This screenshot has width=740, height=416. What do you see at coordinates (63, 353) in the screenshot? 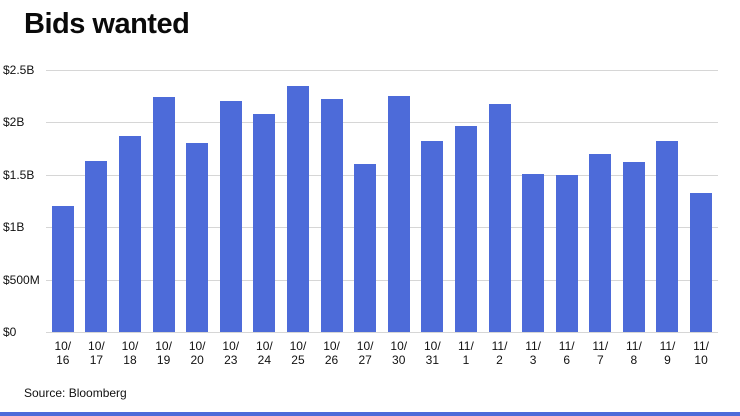
I see `x-axis-tick-label: 10/16` at bounding box center [63, 353].